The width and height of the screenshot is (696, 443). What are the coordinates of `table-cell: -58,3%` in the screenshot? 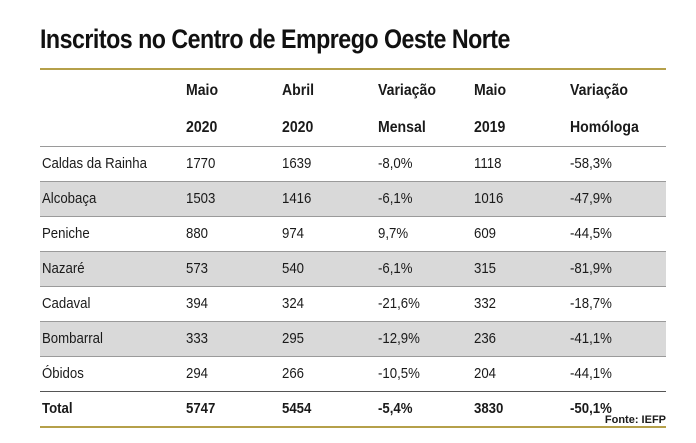 It's located at (618, 164).